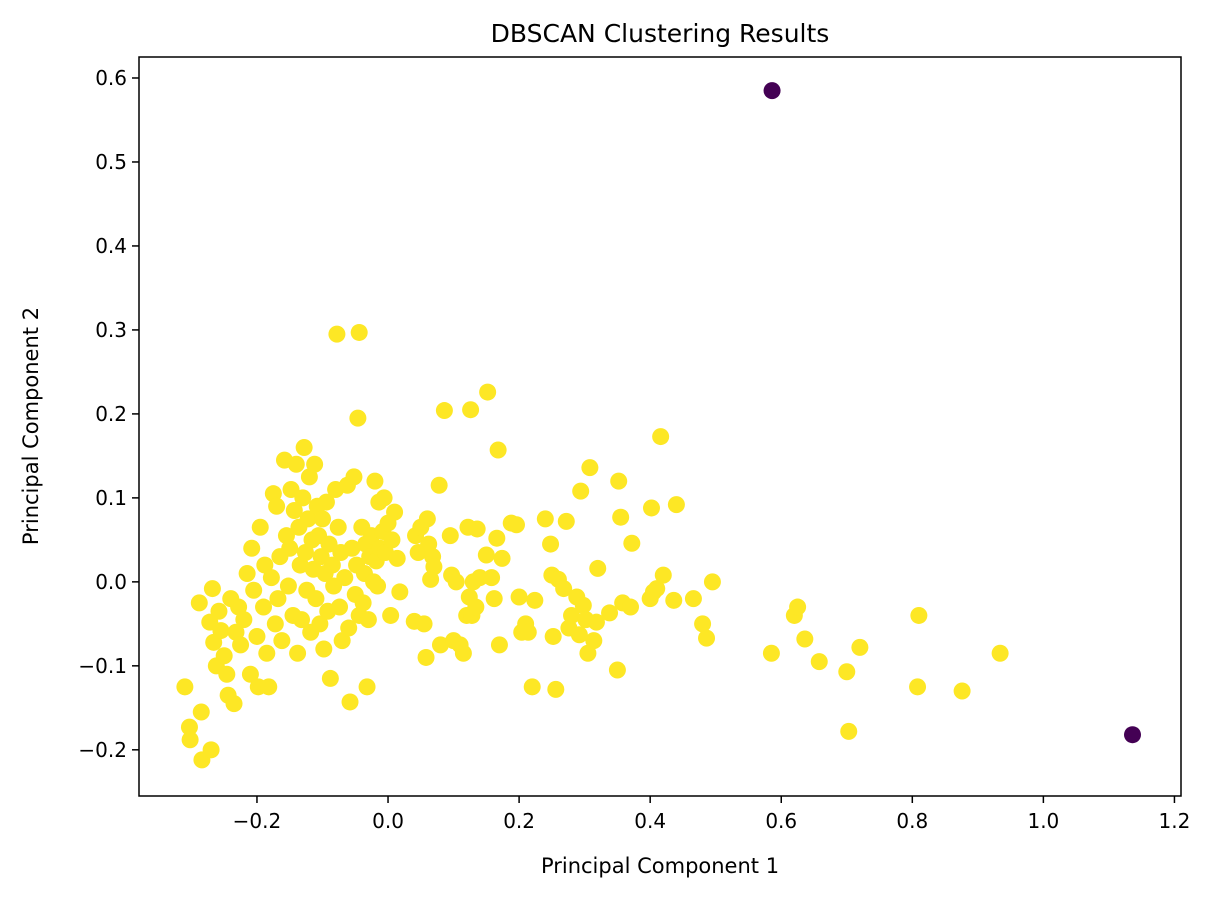 The width and height of the screenshot is (1215, 898). Describe the element at coordinates (388, 821) in the screenshot. I see `x-tick-label: 0.0` at that location.